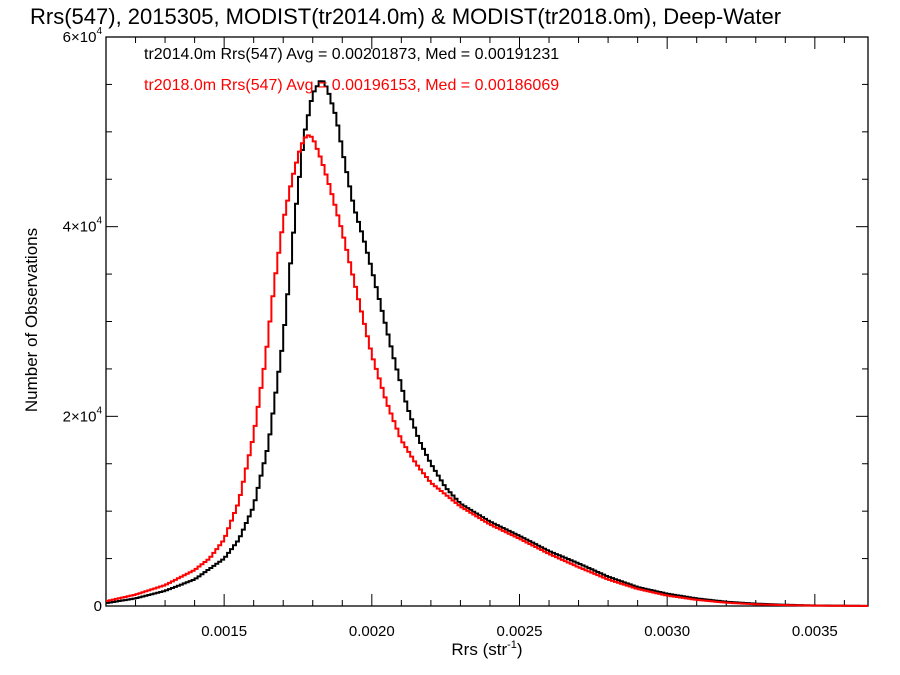 Image resolution: width=900 pixels, height=675 pixels. What do you see at coordinates (512, 645) in the screenshot?
I see `x-axis-label-sup: -1` at bounding box center [512, 645].